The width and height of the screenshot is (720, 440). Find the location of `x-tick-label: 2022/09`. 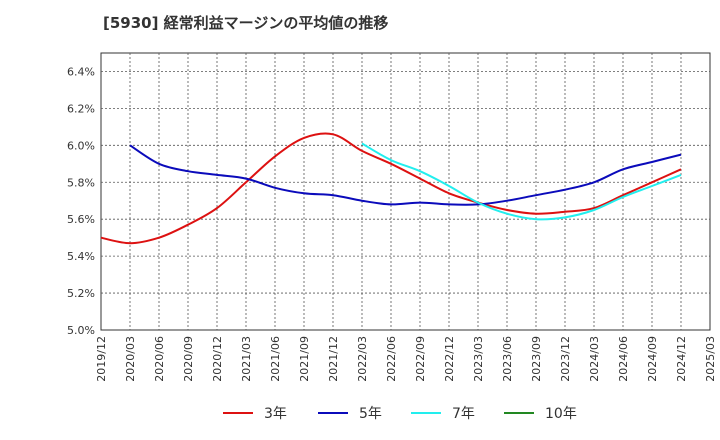

x-tick-label: 2022/09 is located at coordinates (420, 359).